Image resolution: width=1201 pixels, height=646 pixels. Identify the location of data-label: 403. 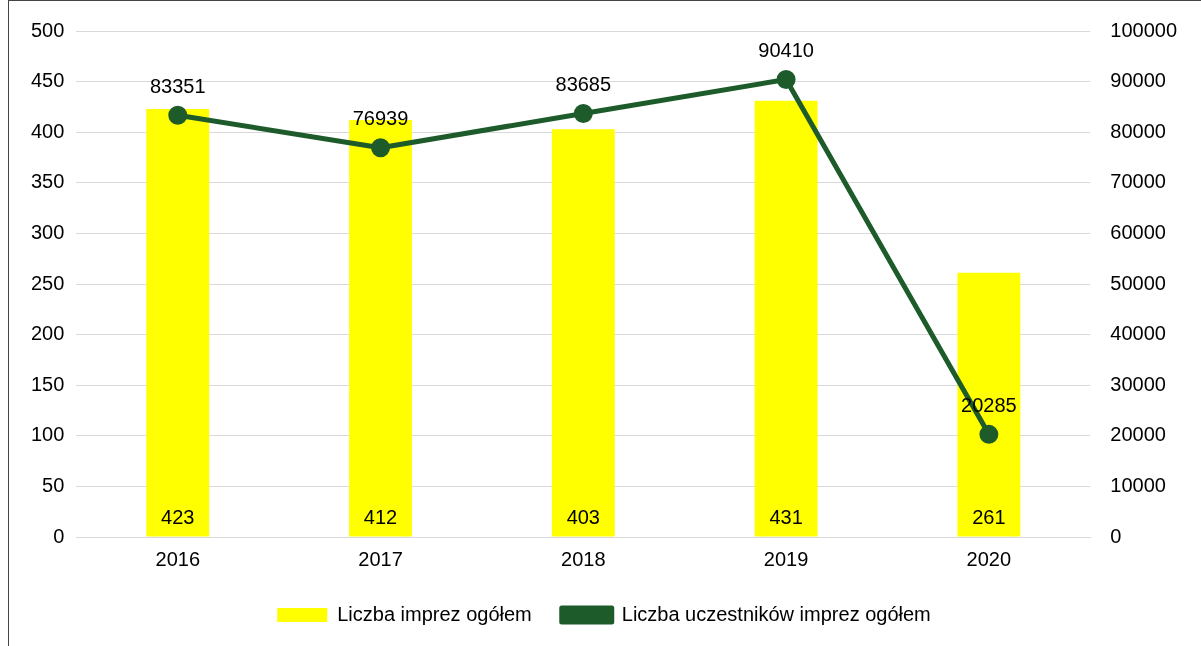
(583, 517).